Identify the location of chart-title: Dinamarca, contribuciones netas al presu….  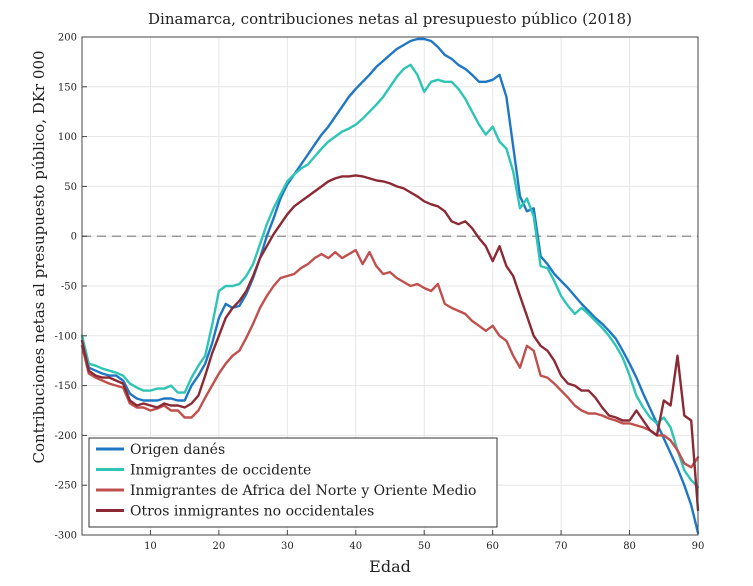
(390, 19).